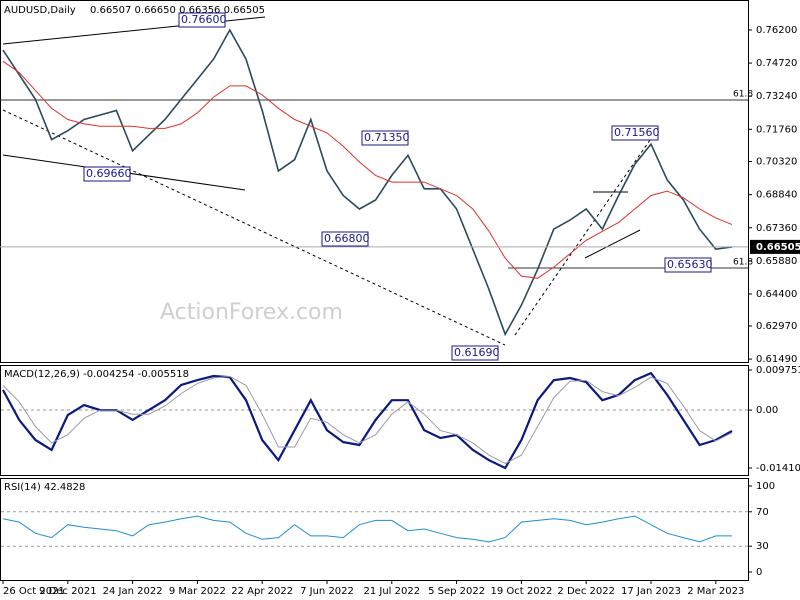 Image resolution: width=800 pixels, height=600 pixels. I want to click on y-tick-label: 0.62970, so click(776, 326).